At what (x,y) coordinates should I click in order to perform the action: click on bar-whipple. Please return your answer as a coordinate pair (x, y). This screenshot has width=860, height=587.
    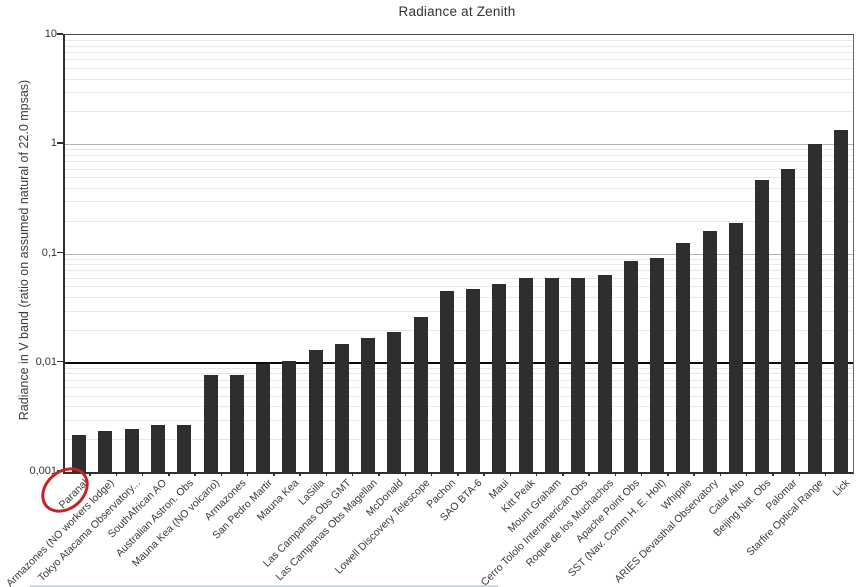
    Looking at the image, I should click on (683, 357).